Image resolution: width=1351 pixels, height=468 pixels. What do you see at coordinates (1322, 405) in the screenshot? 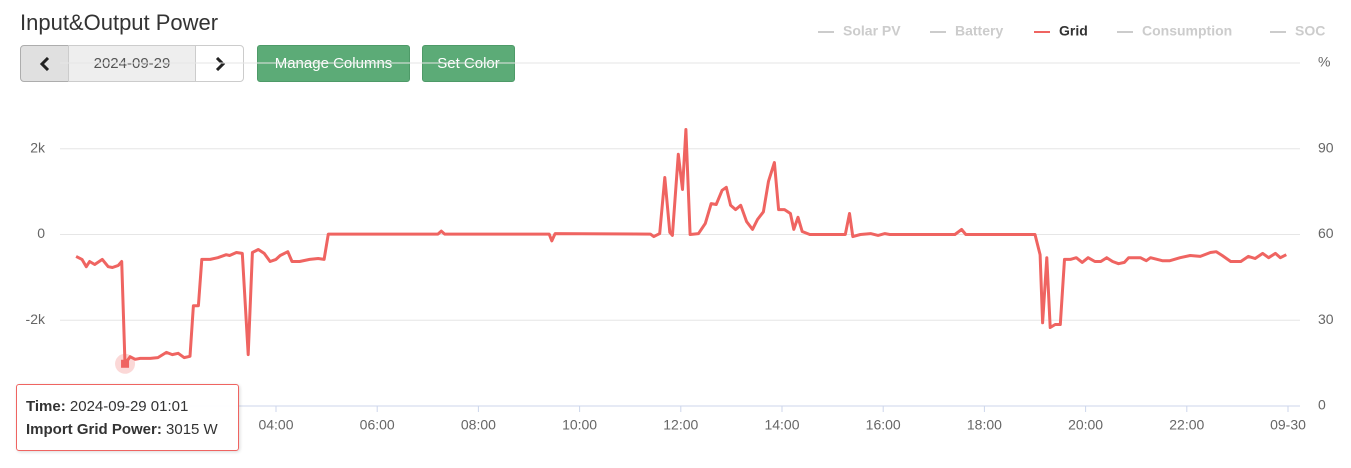
I see `y2-tick-label: 0` at bounding box center [1322, 405].